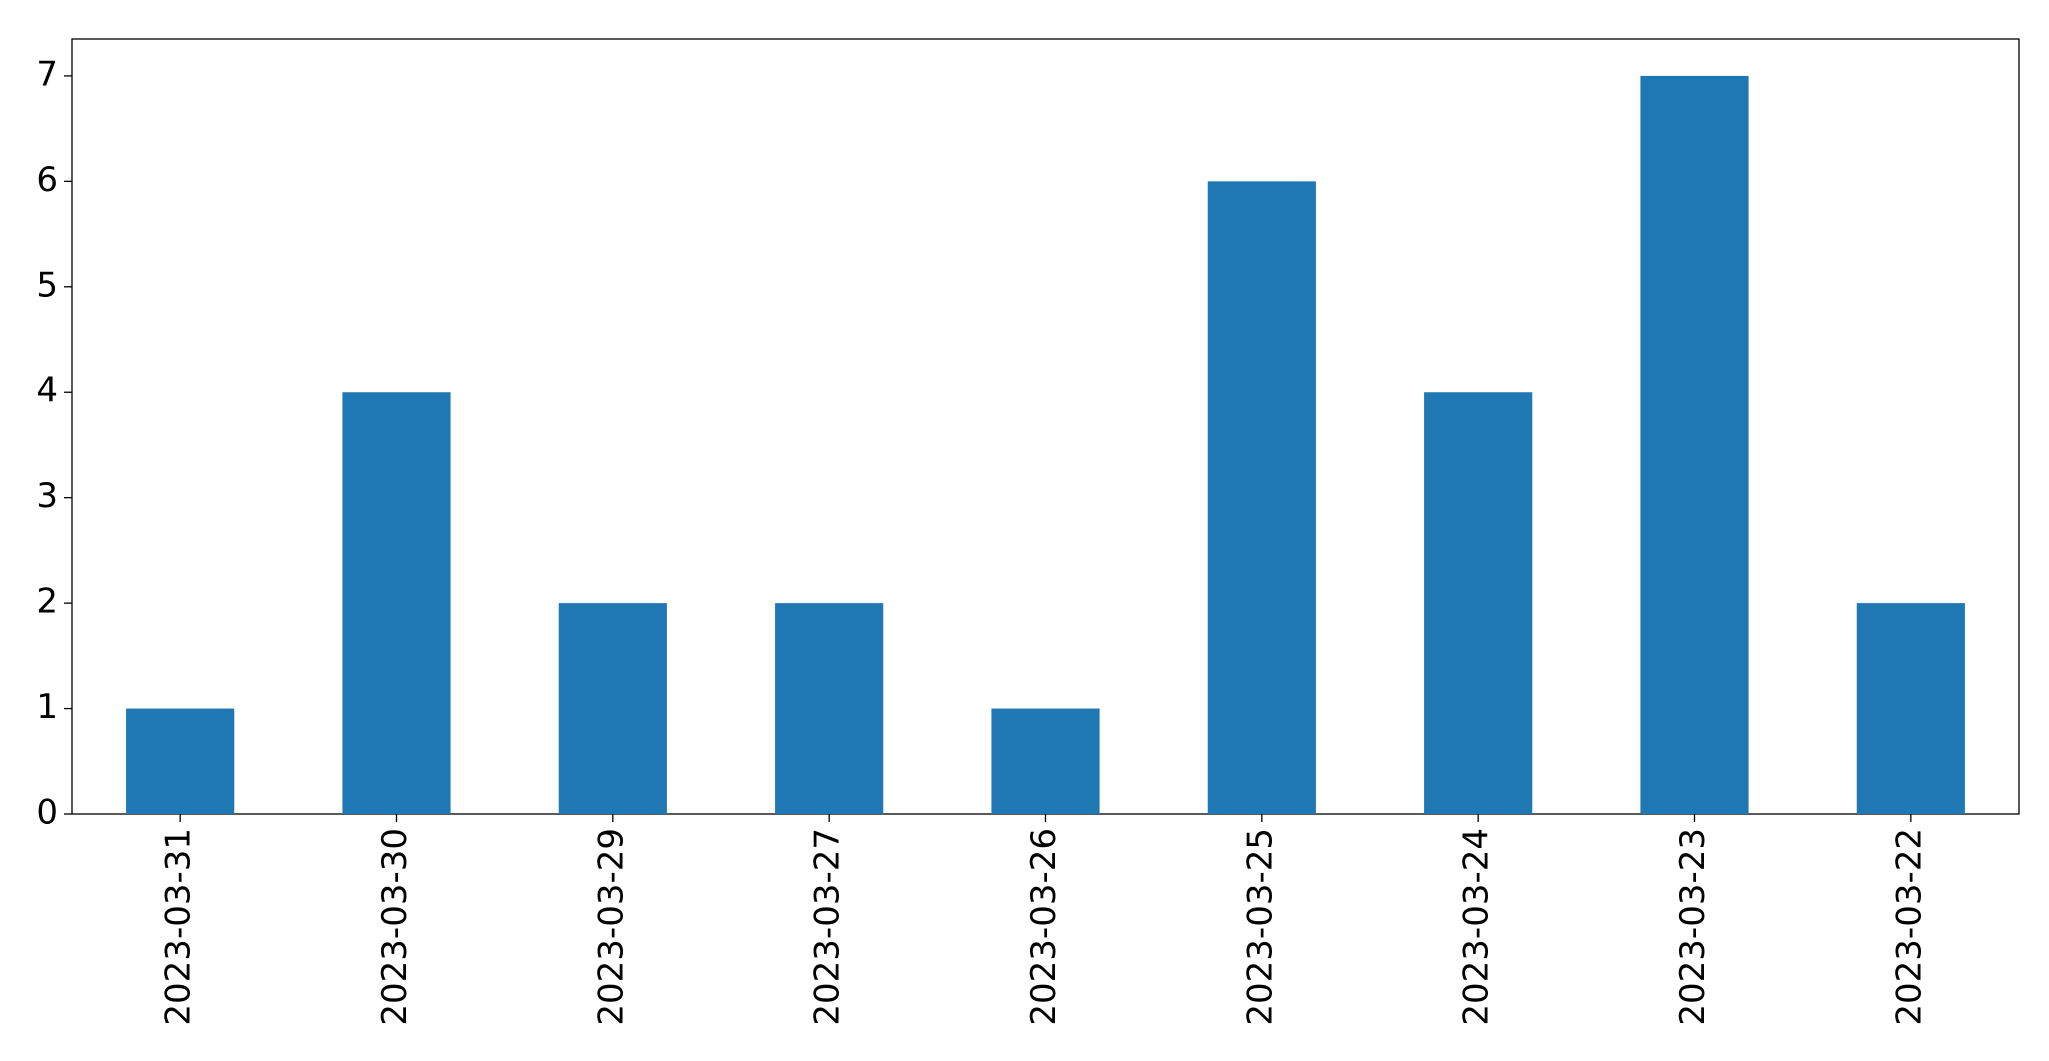 The width and height of the screenshot is (2049, 1061). Describe the element at coordinates (1693, 927) in the screenshot. I see `x-tick-label: 2023-03-23` at that location.